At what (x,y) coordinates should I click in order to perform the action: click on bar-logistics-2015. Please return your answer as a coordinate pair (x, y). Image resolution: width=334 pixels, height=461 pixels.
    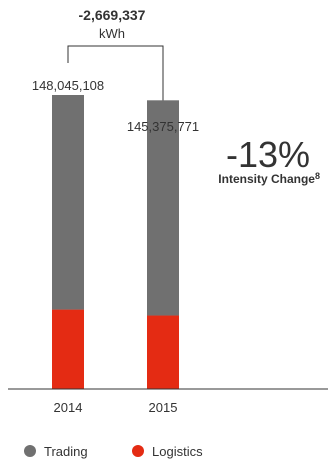
    Looking at the image, I should click on (163, 352).